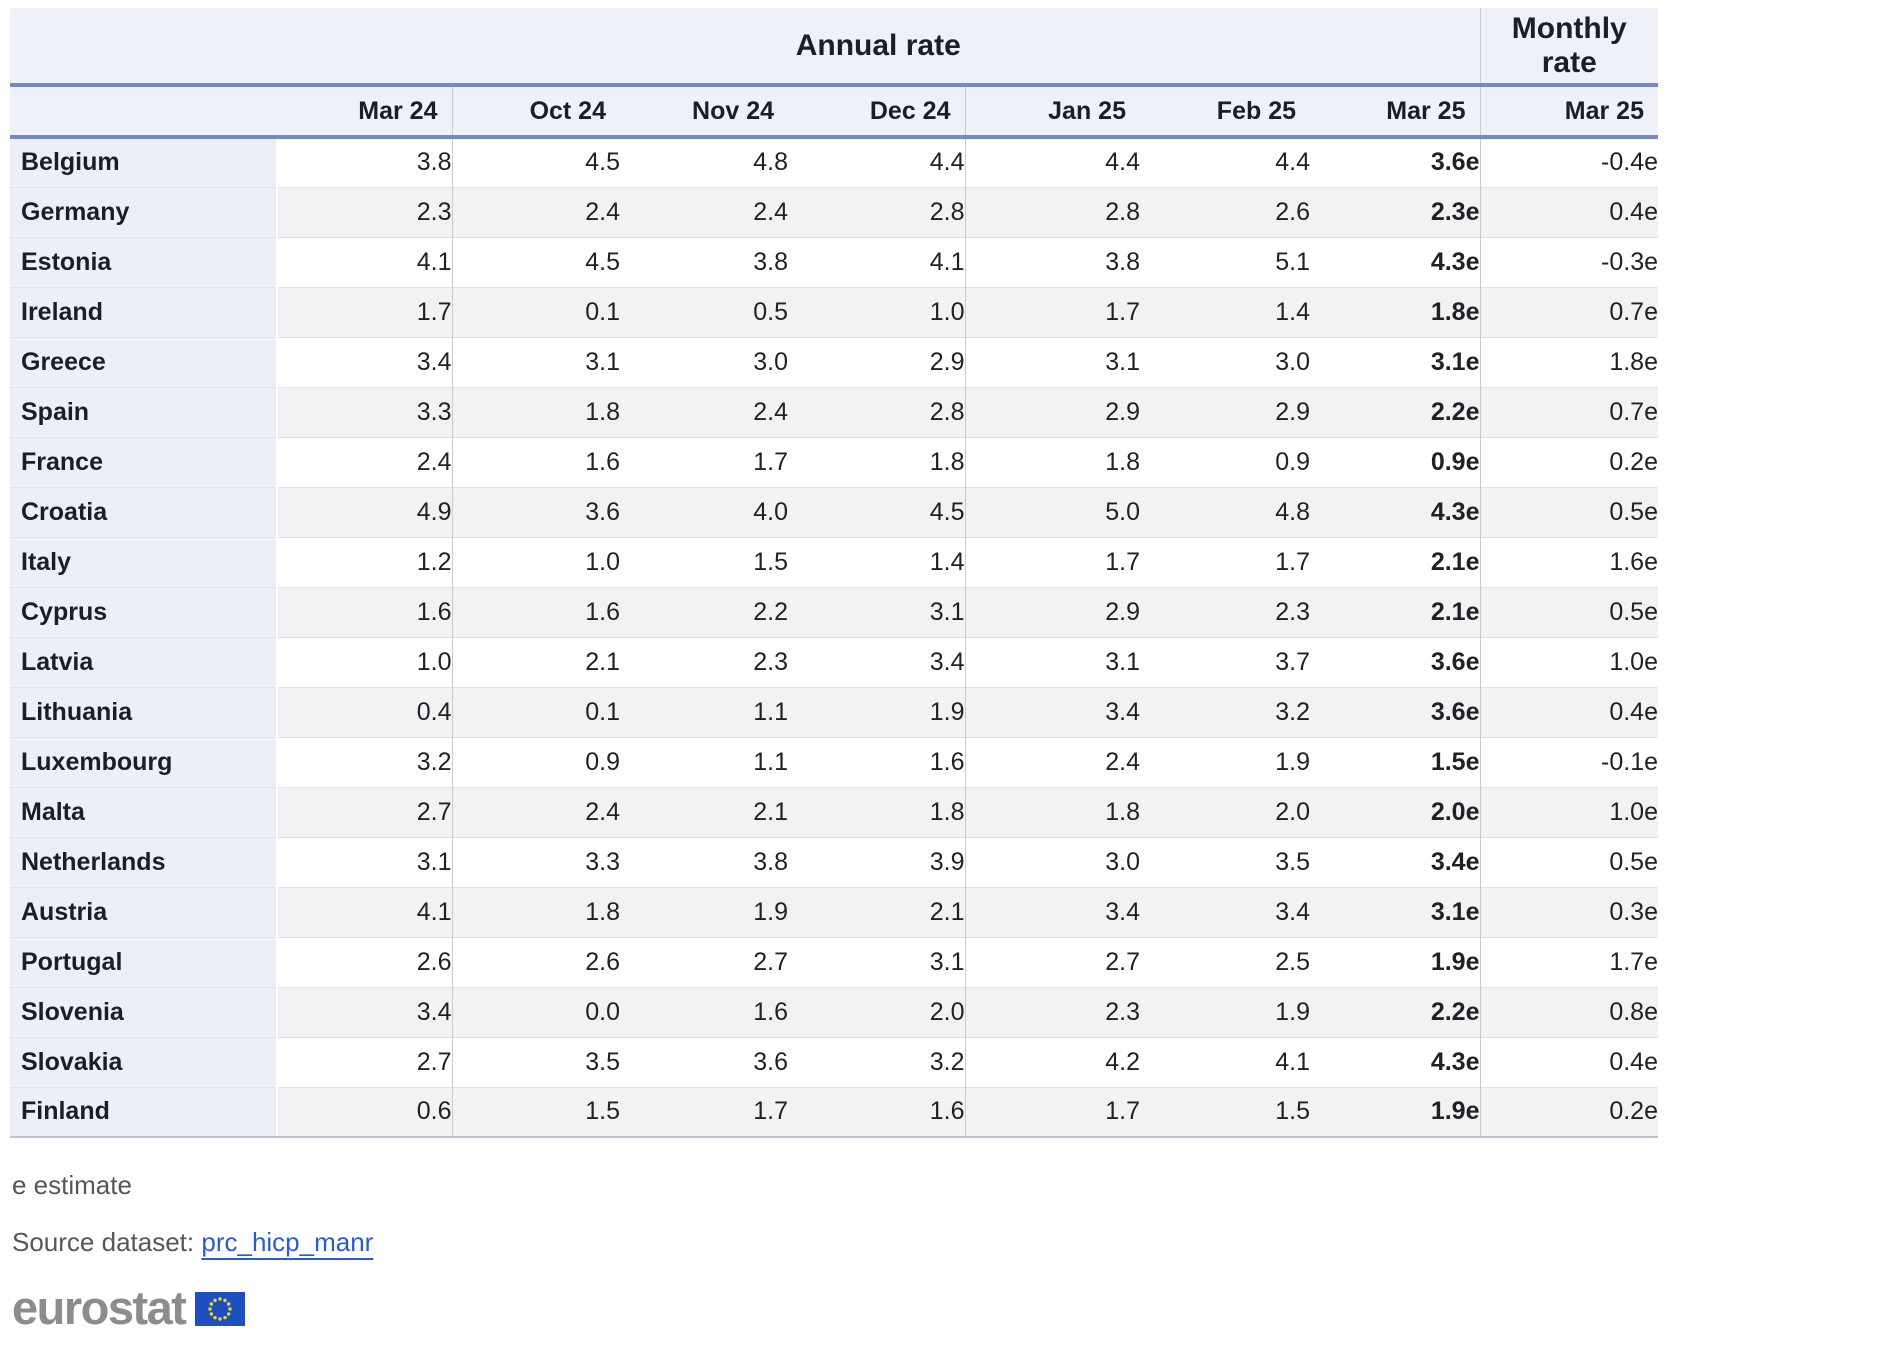 Image resolution: width=1888 pixels, height=1347 pixels. I want to click on value-mar25-monthly: -0.3e, so click(1568, 261).